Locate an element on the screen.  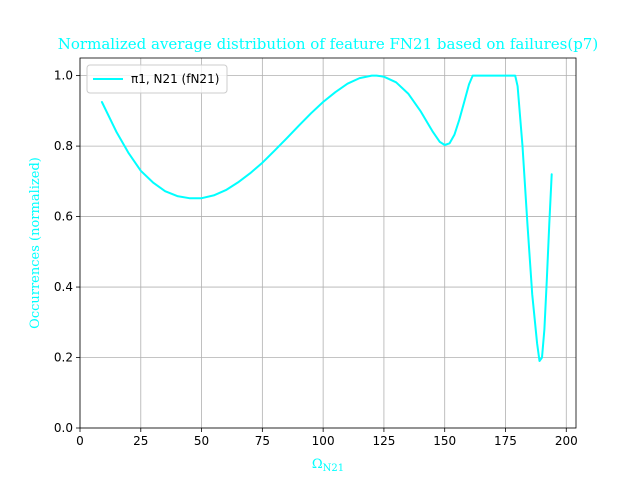
x-tick-label: 175 is located at coordinates (505, 441).